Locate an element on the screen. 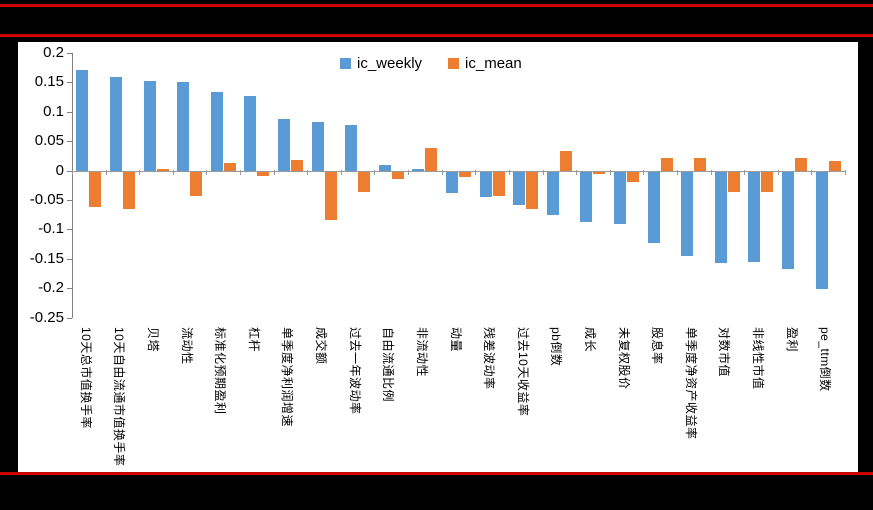 This screenshot has height=510, width=873. ic-mean-swatch-icon is located at coordinates (454, 63).